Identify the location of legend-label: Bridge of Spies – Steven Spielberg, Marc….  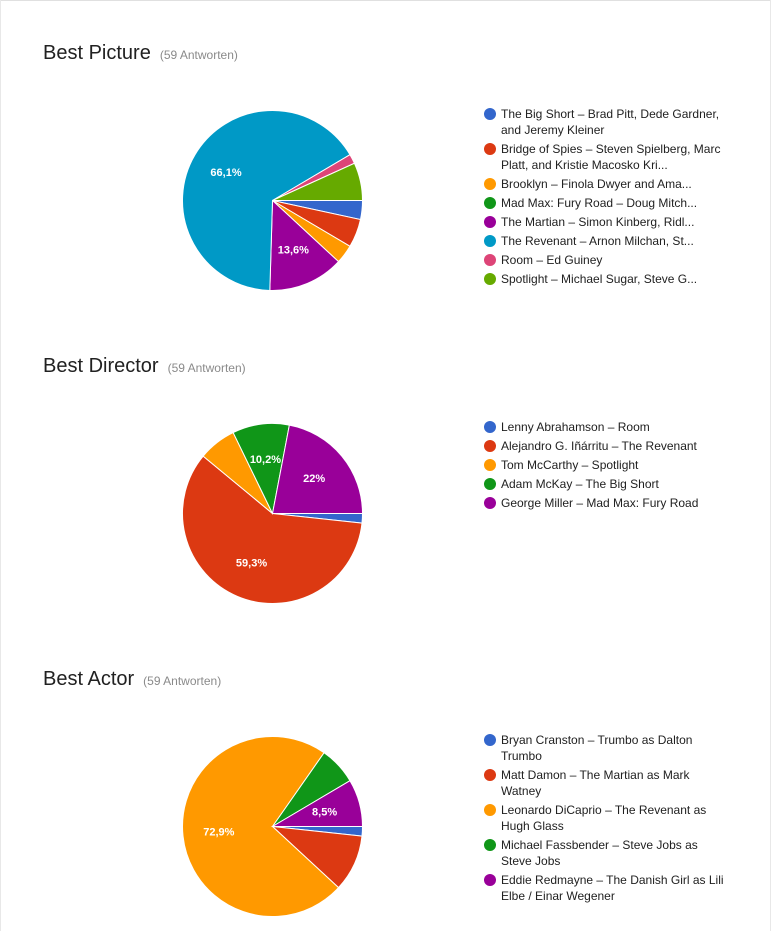
(611, 157).